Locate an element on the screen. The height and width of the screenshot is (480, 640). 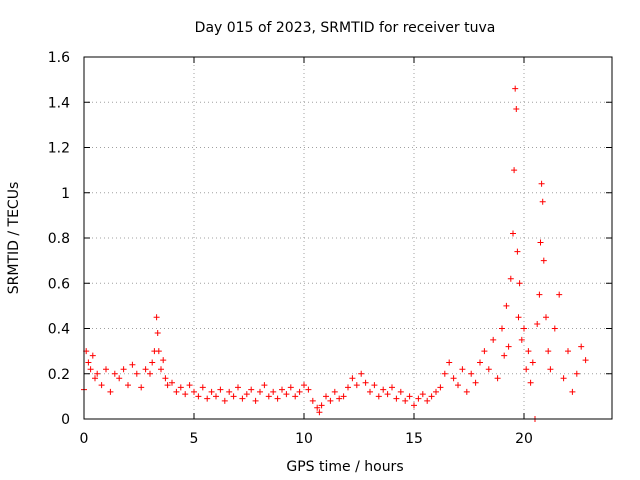
x-tick-label: 15 is located at coordinates (414, 439).